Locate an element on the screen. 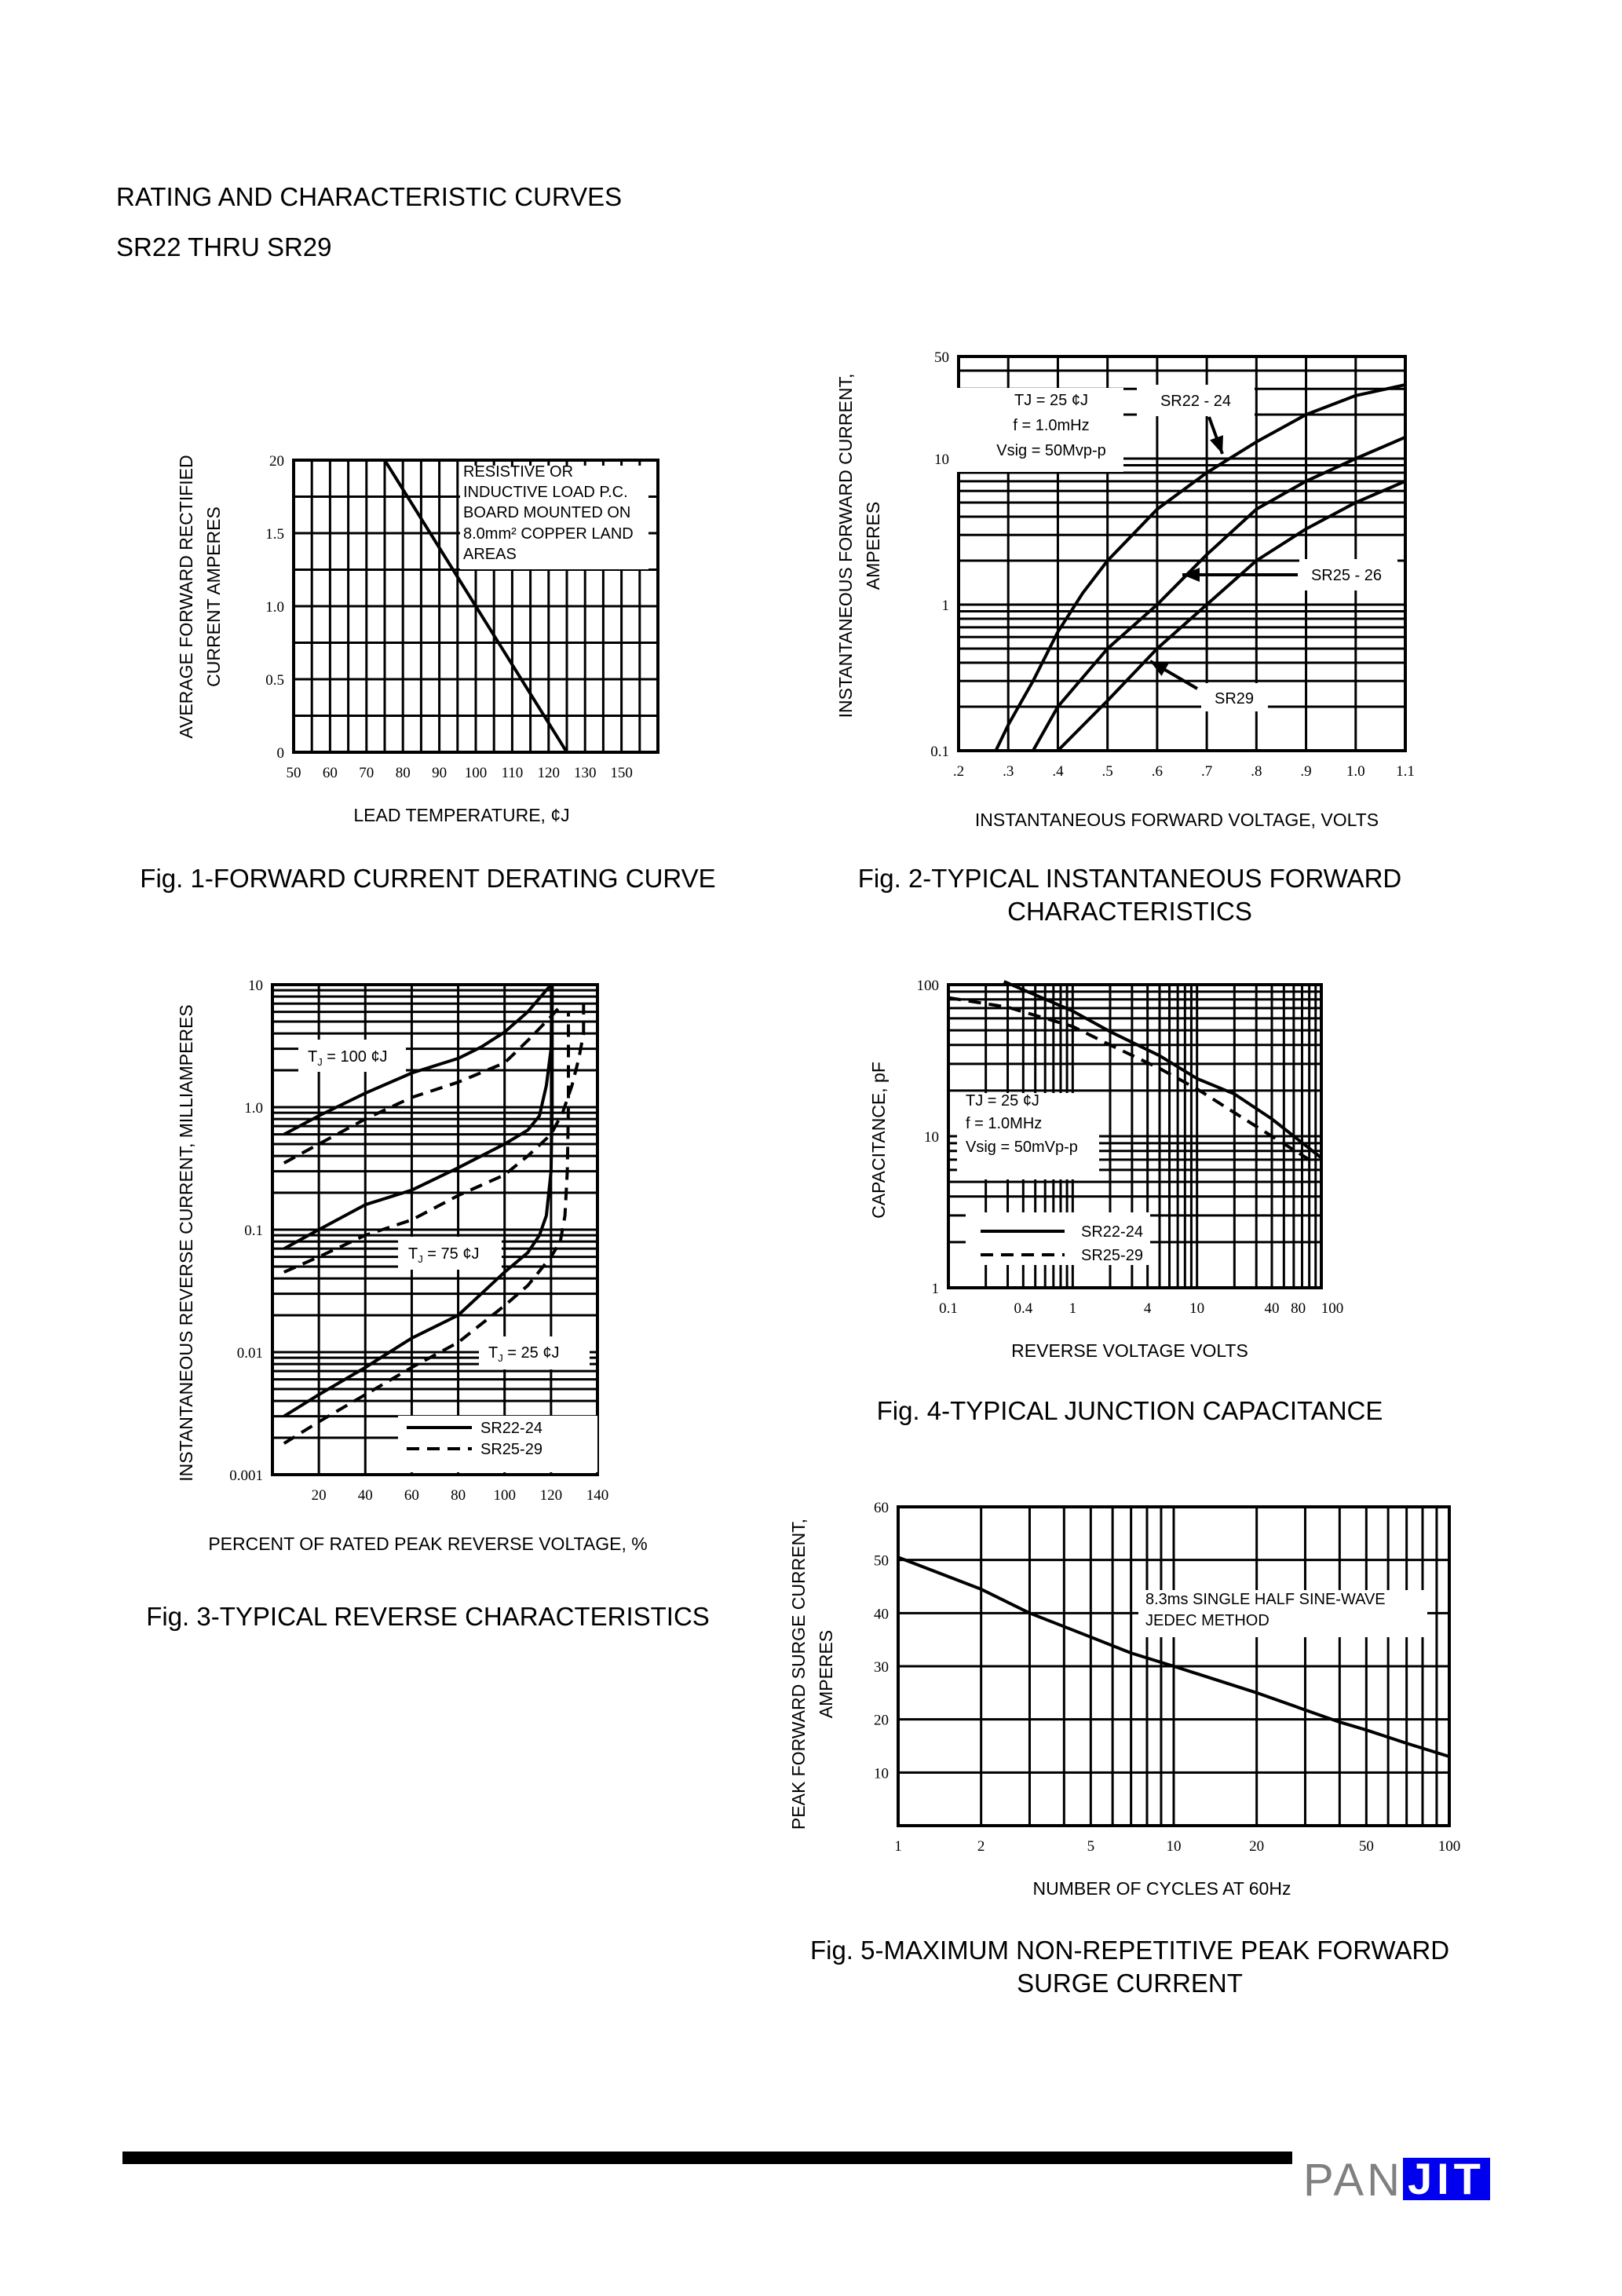 This screenshot has width=1622, height=2296. series-label: SR25 - 26 is located at coordinates (1346, 575).